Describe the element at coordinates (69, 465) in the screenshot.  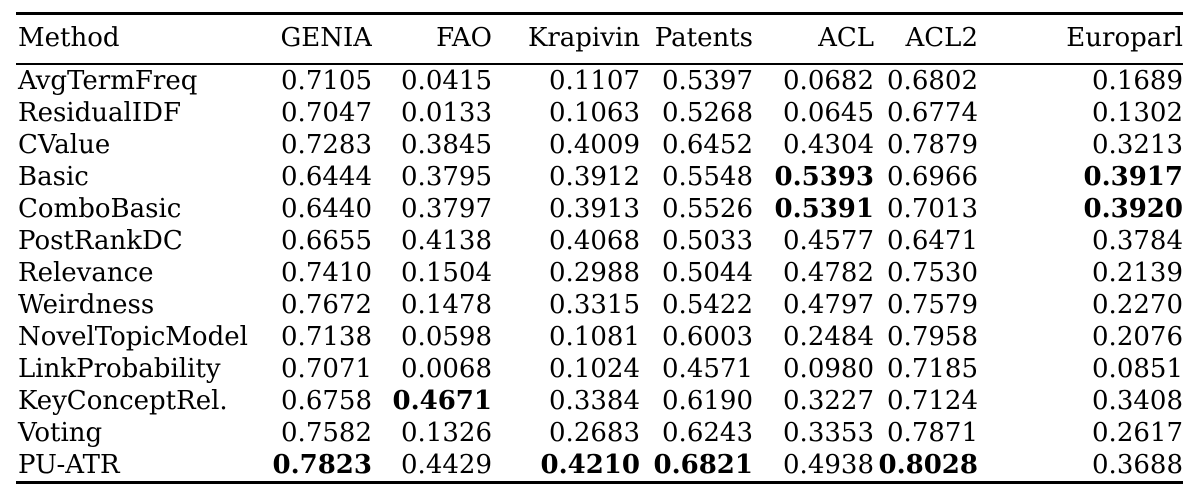
I see `method-cell: PU-ATR` at that location.